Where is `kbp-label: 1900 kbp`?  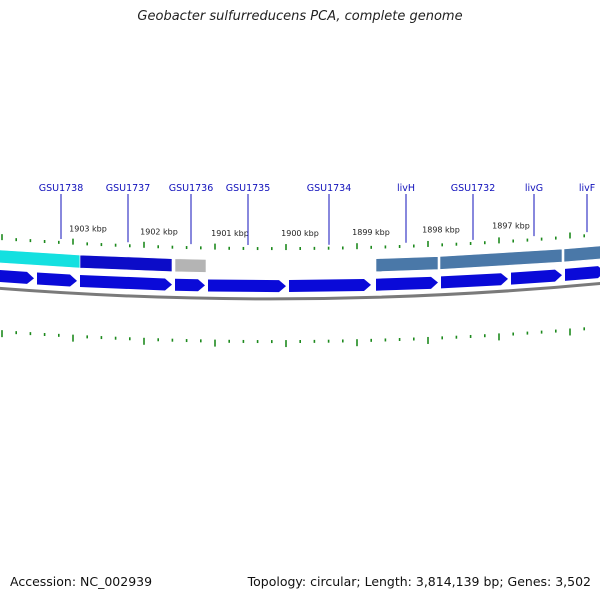 kbp-label: 1900 kbp is located at coordinates (300, 233).